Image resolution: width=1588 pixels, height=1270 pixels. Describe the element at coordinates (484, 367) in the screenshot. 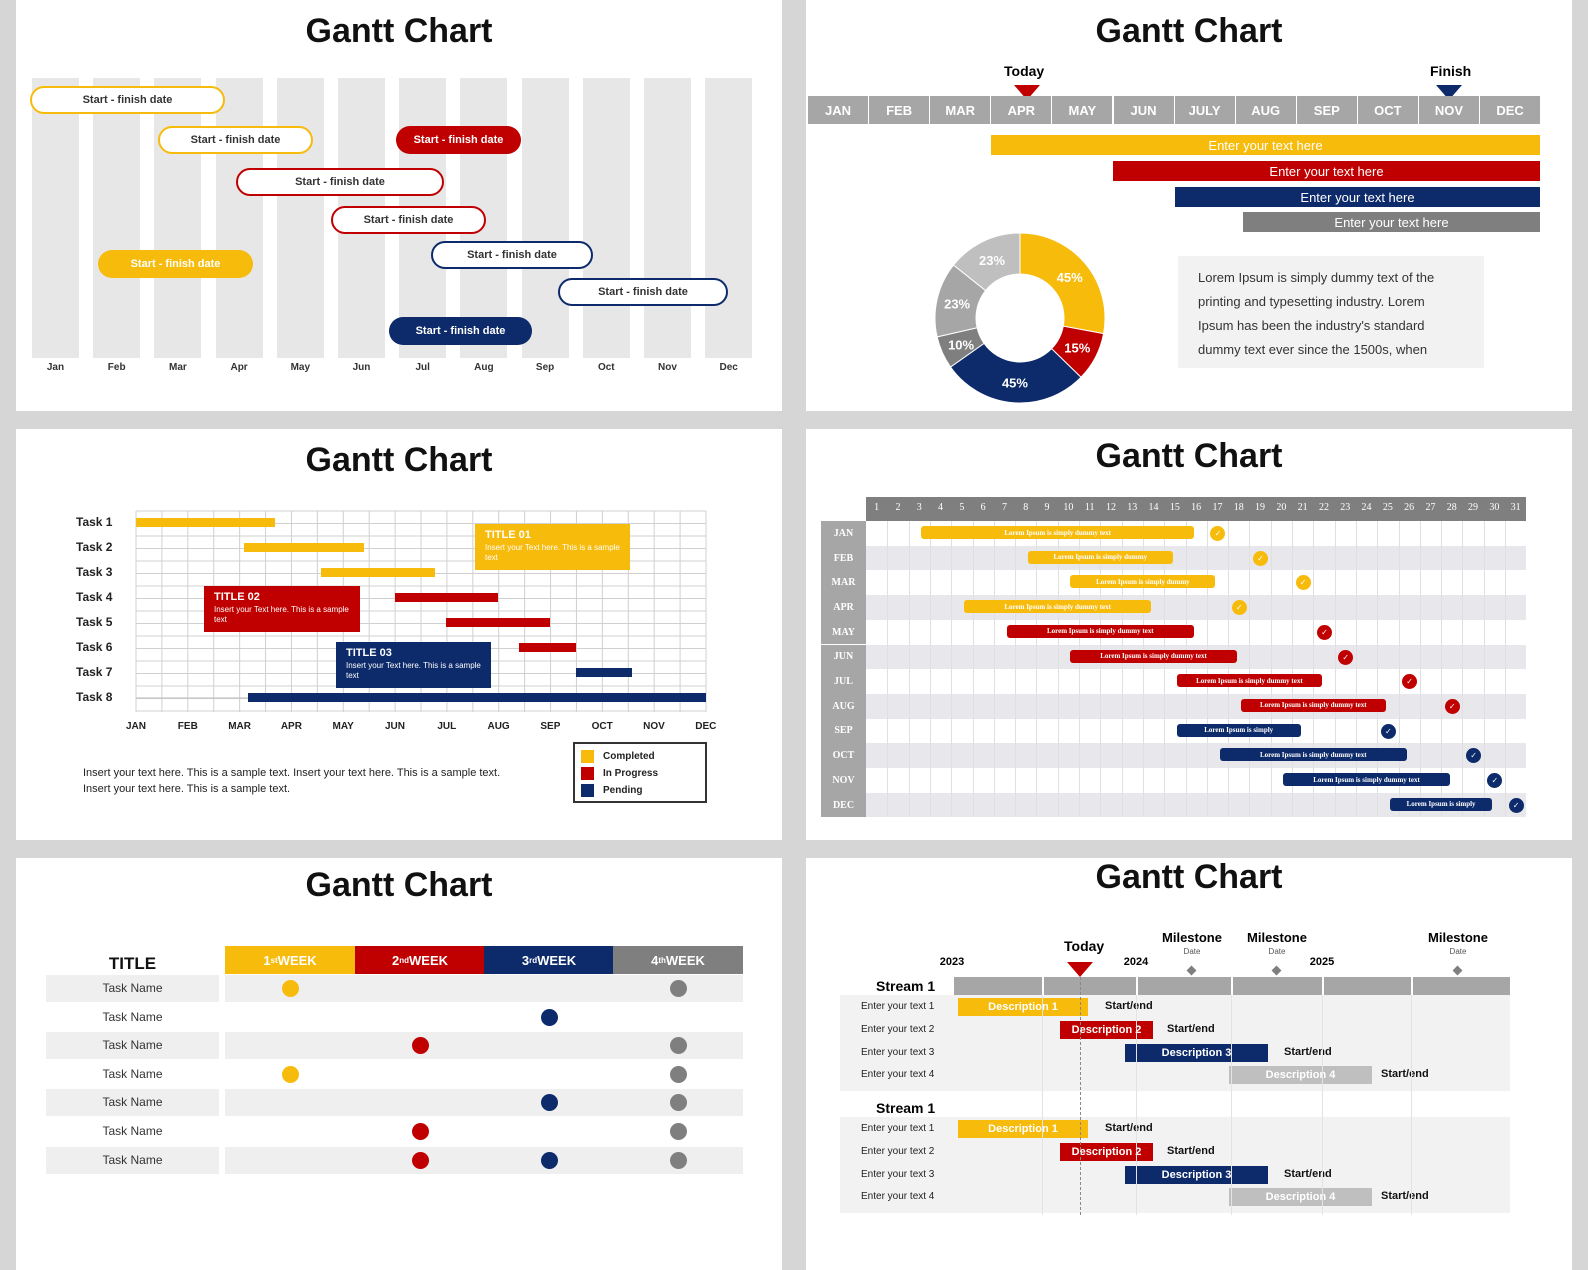

I see `month-label: Aug` at that location.